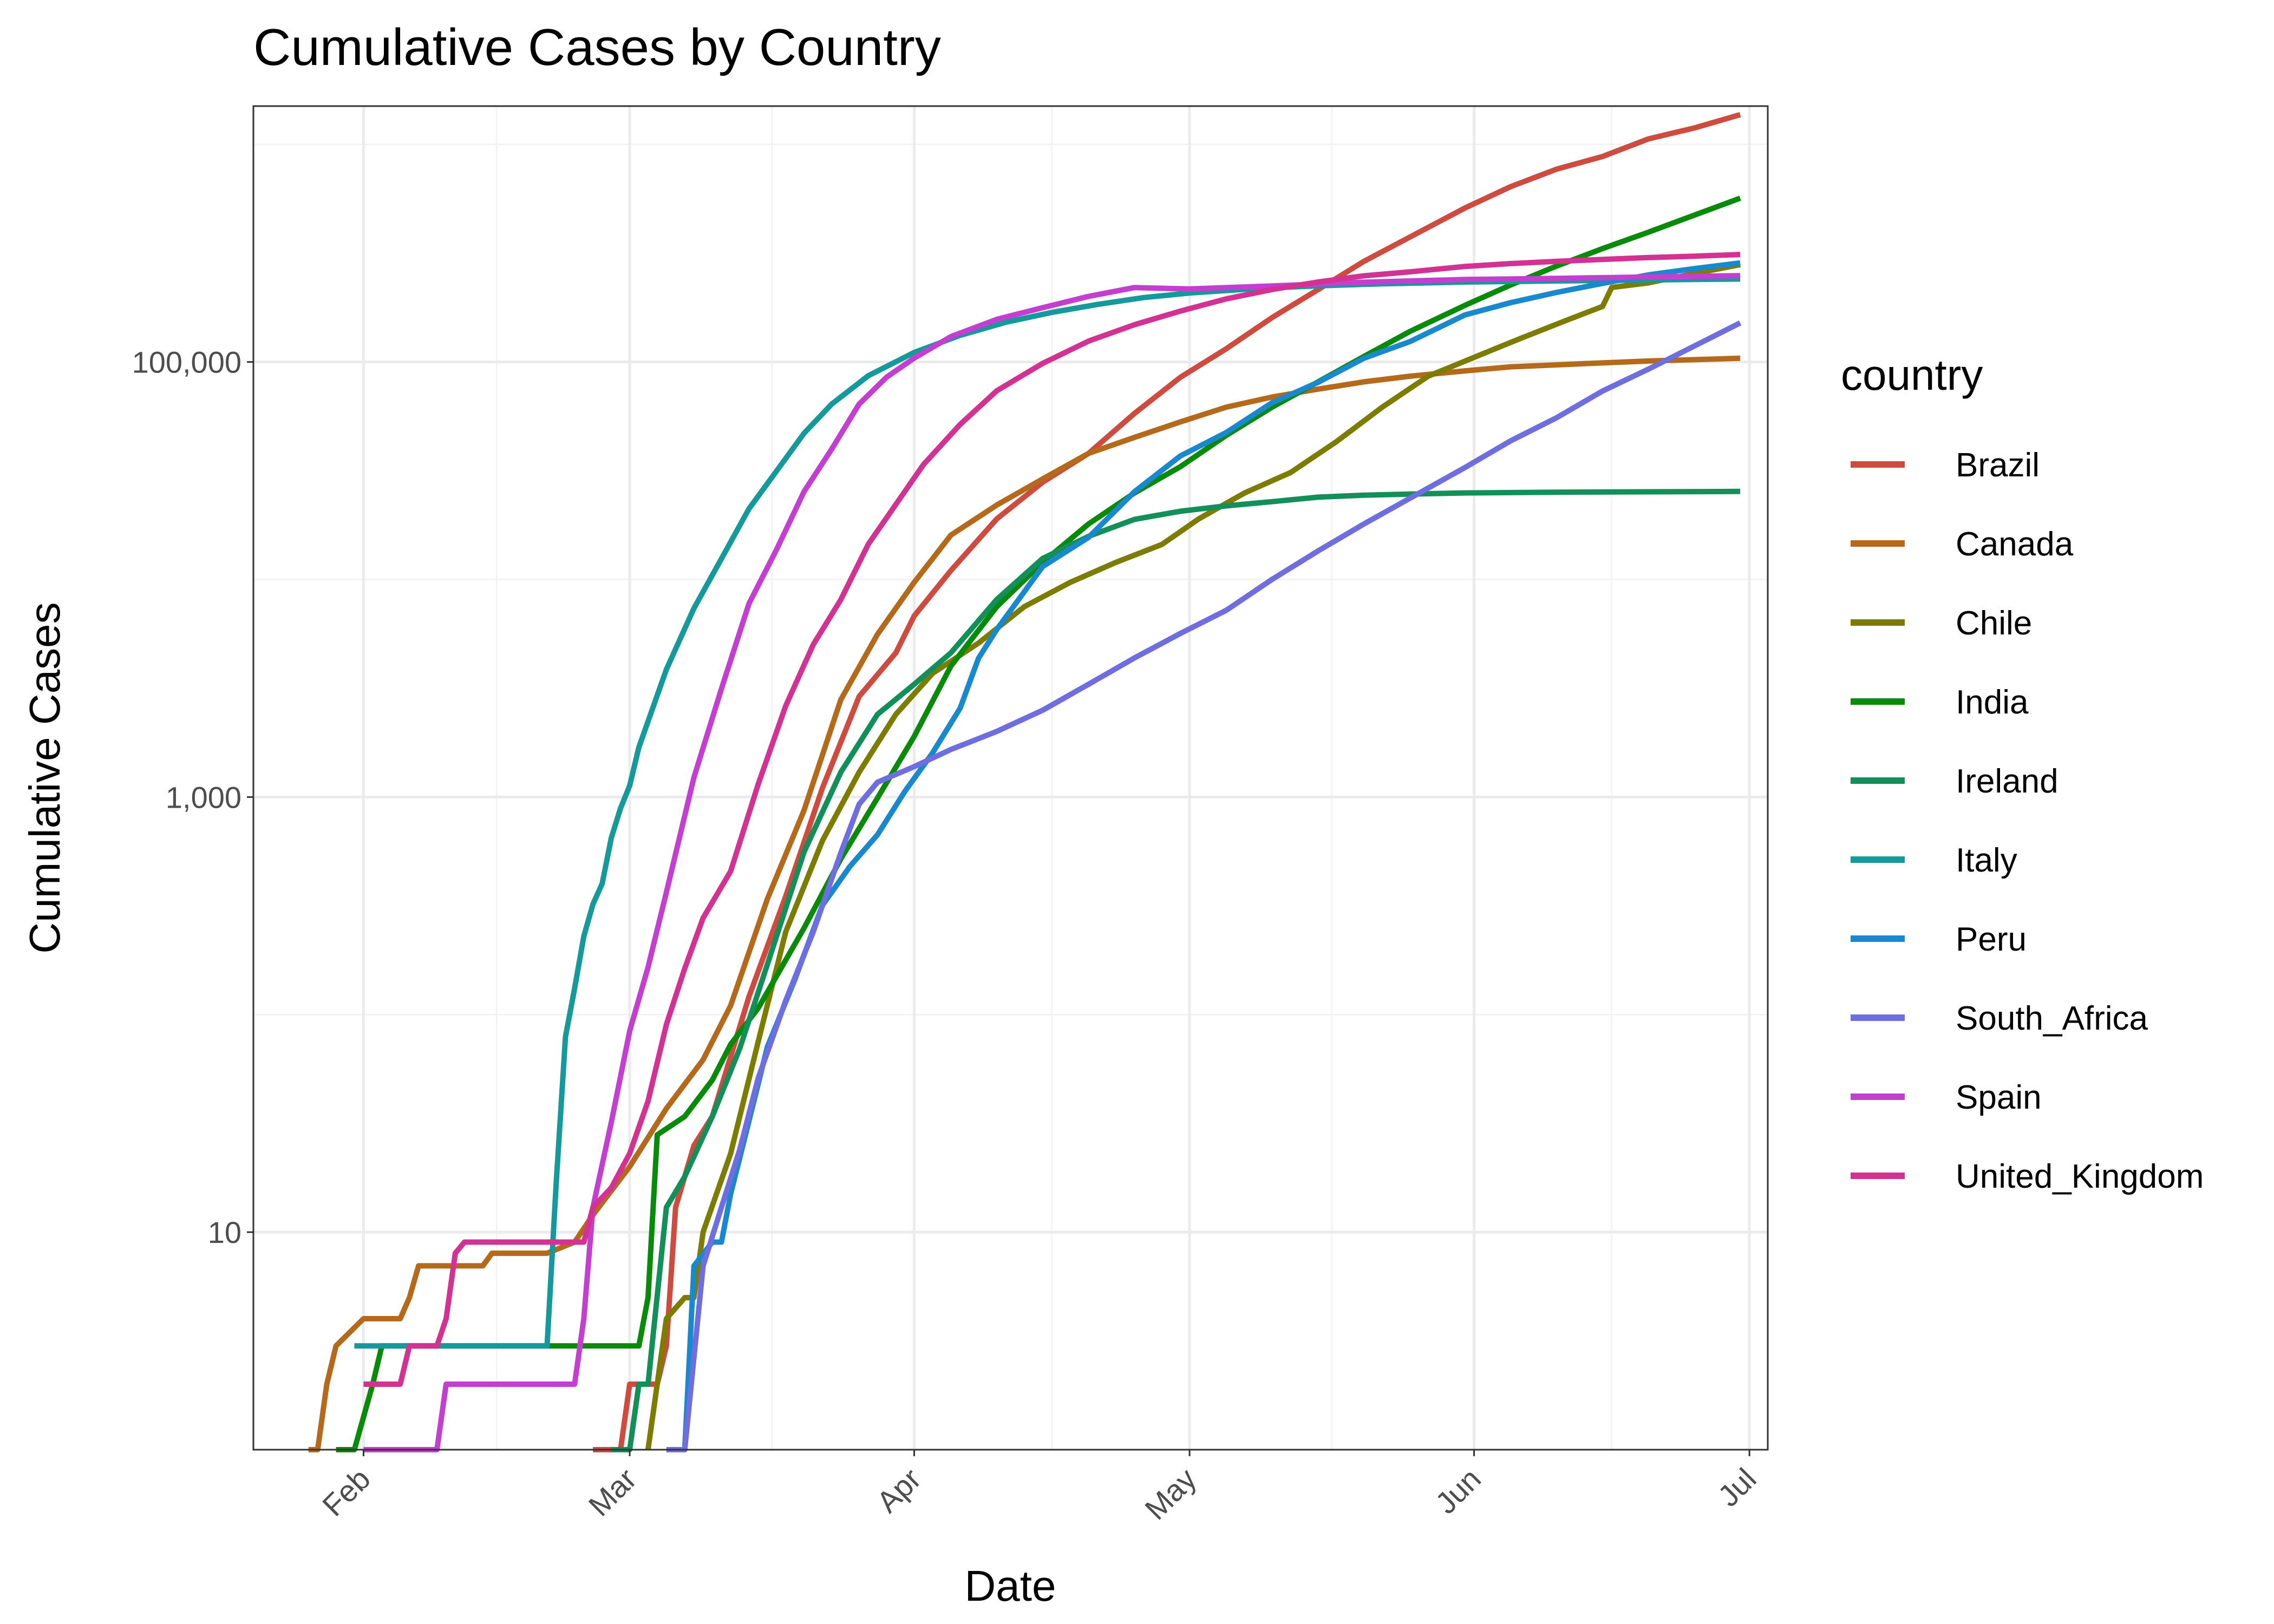 The width and height of the screenshot is (2274, 1624). I want to click on legend-label: Ireland, so click(2008, 781).